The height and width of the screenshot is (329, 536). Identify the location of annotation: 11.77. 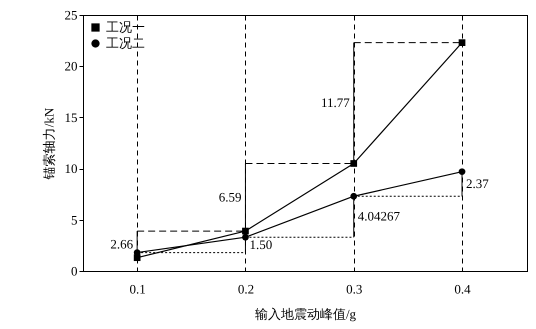
(335, 102).